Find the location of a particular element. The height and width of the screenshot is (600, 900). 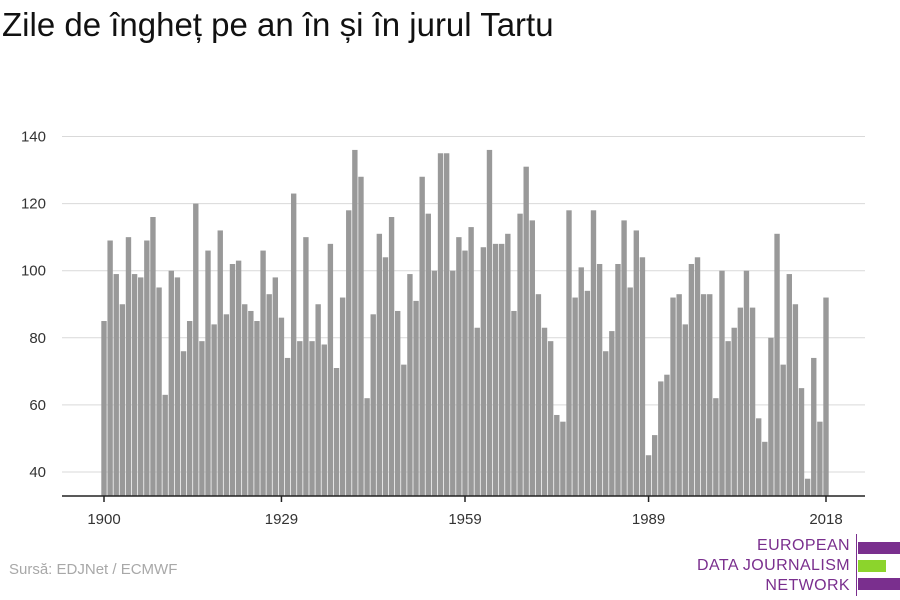

bar-1996 is located at coordinates (691, 379).